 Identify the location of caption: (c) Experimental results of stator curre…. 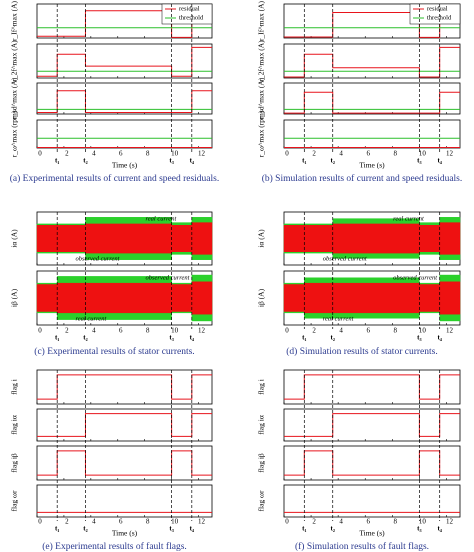
(114, 352).